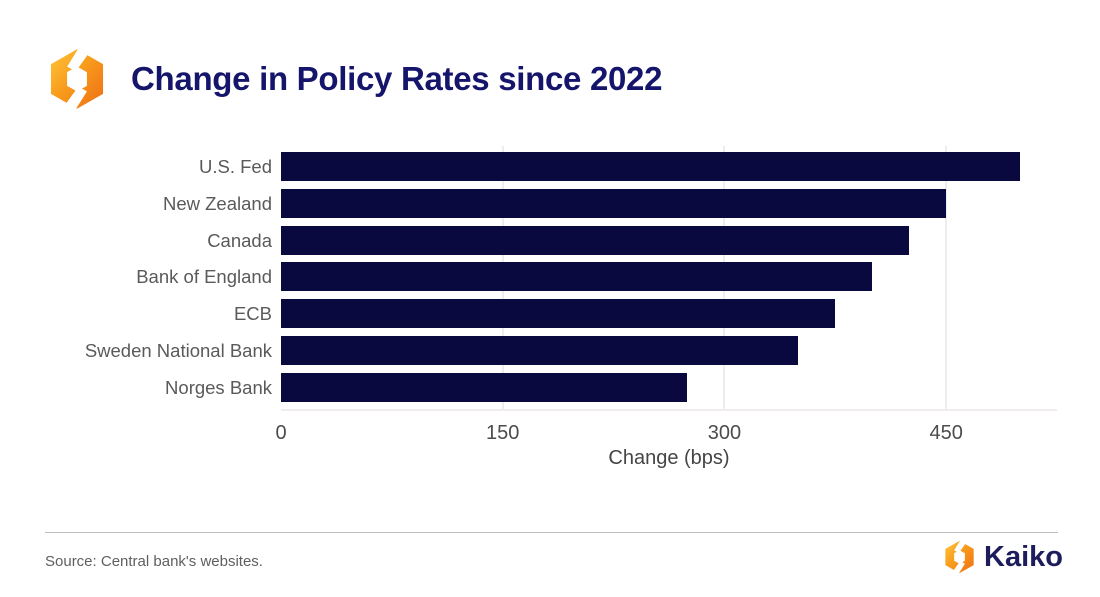 This screenshot has height=597, width=1100. What do you see at coordinates (218, 387) in the screenshot?
I see `category-label: Norges Bank` at bounding box center [218, 387].